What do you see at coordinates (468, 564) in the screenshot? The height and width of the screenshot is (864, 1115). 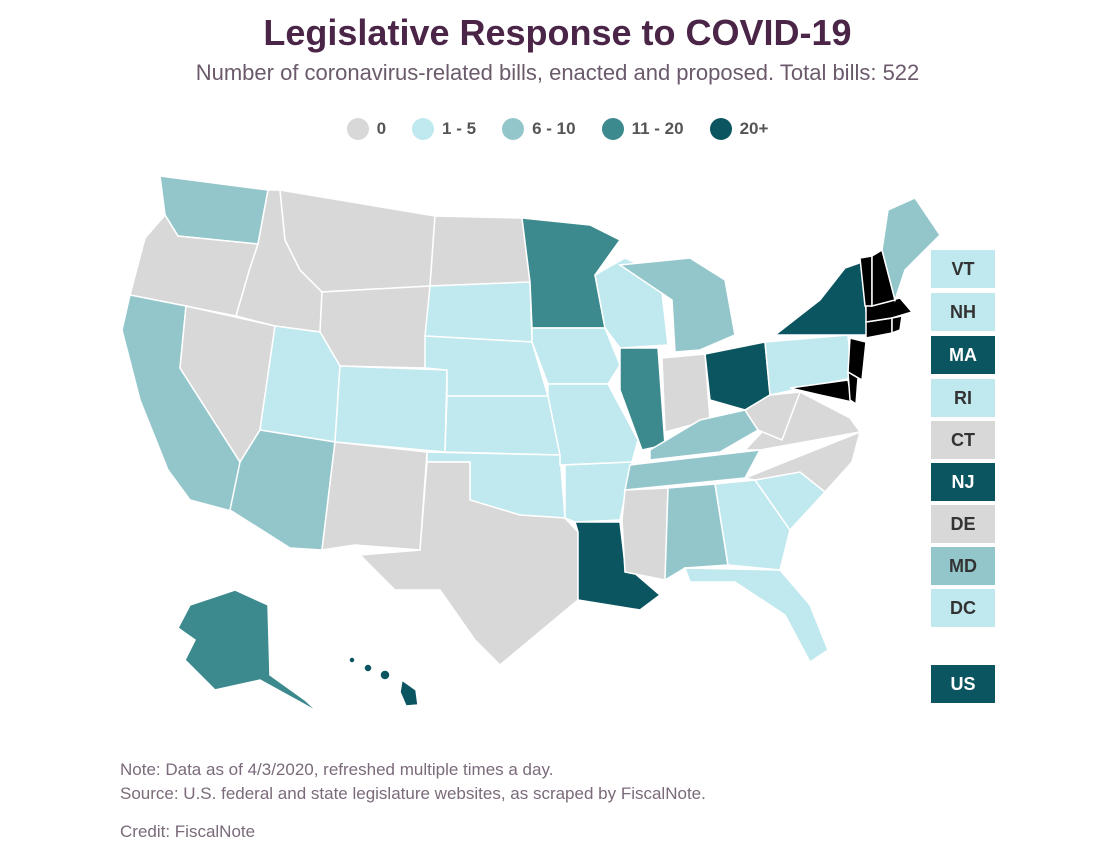 I see `state-tx` at bounding box center [468, 564].